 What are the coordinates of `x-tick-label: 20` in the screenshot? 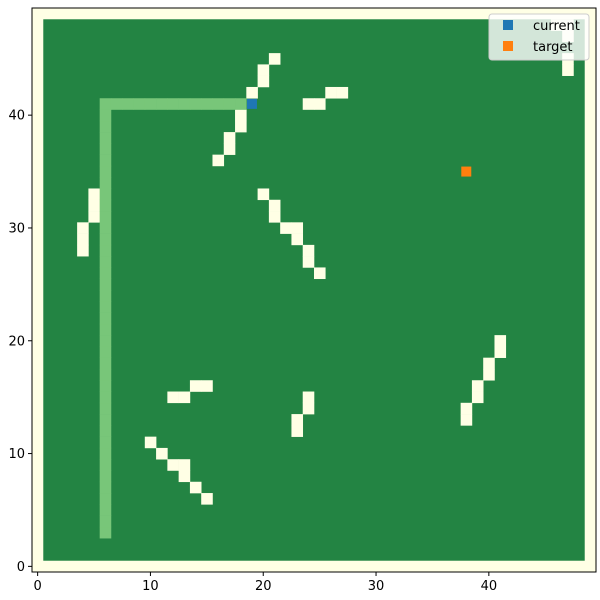 It's located at (263, 586).